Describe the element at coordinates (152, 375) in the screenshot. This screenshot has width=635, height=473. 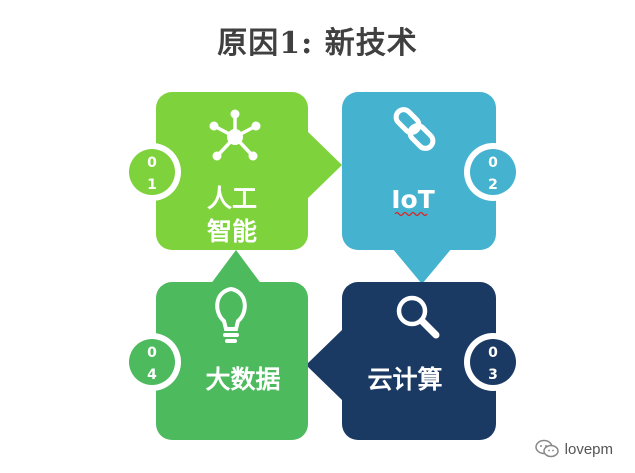
I see `num-04-bottom: 4` at that location.